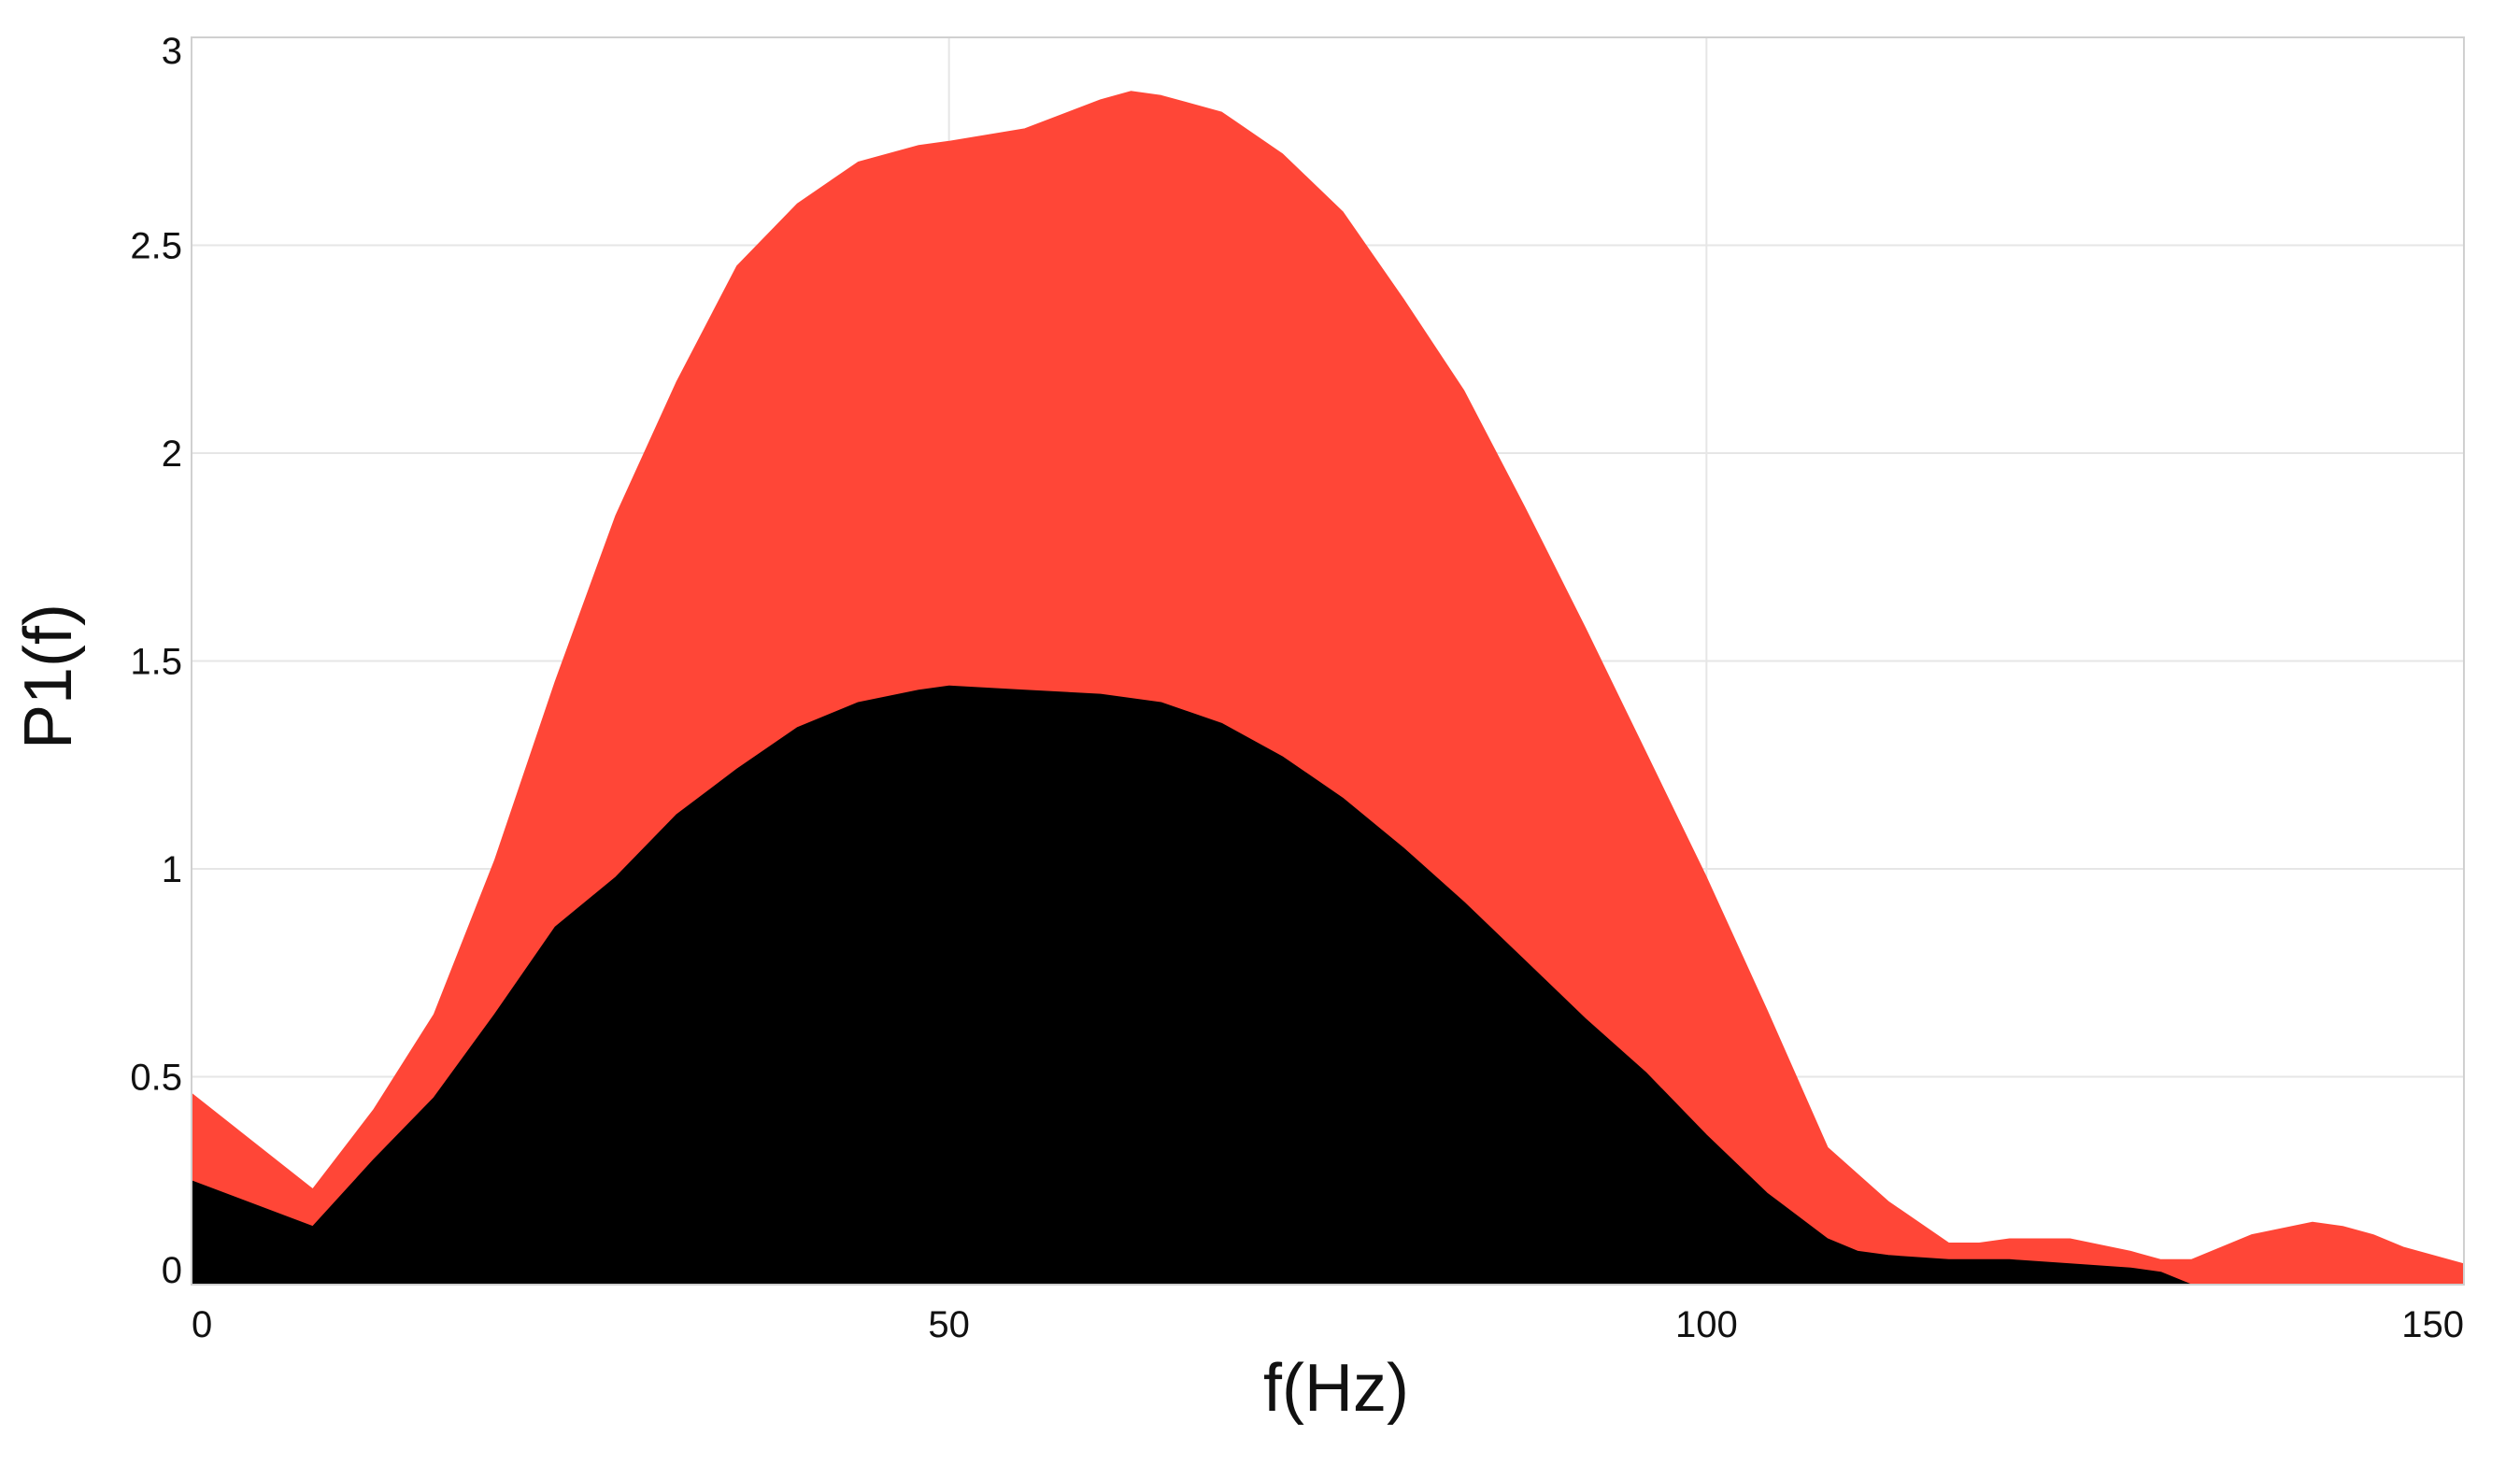  Describe the element at coordinates (172, 869) in the screenshot. I see `y-tick-label: 1` at that location.